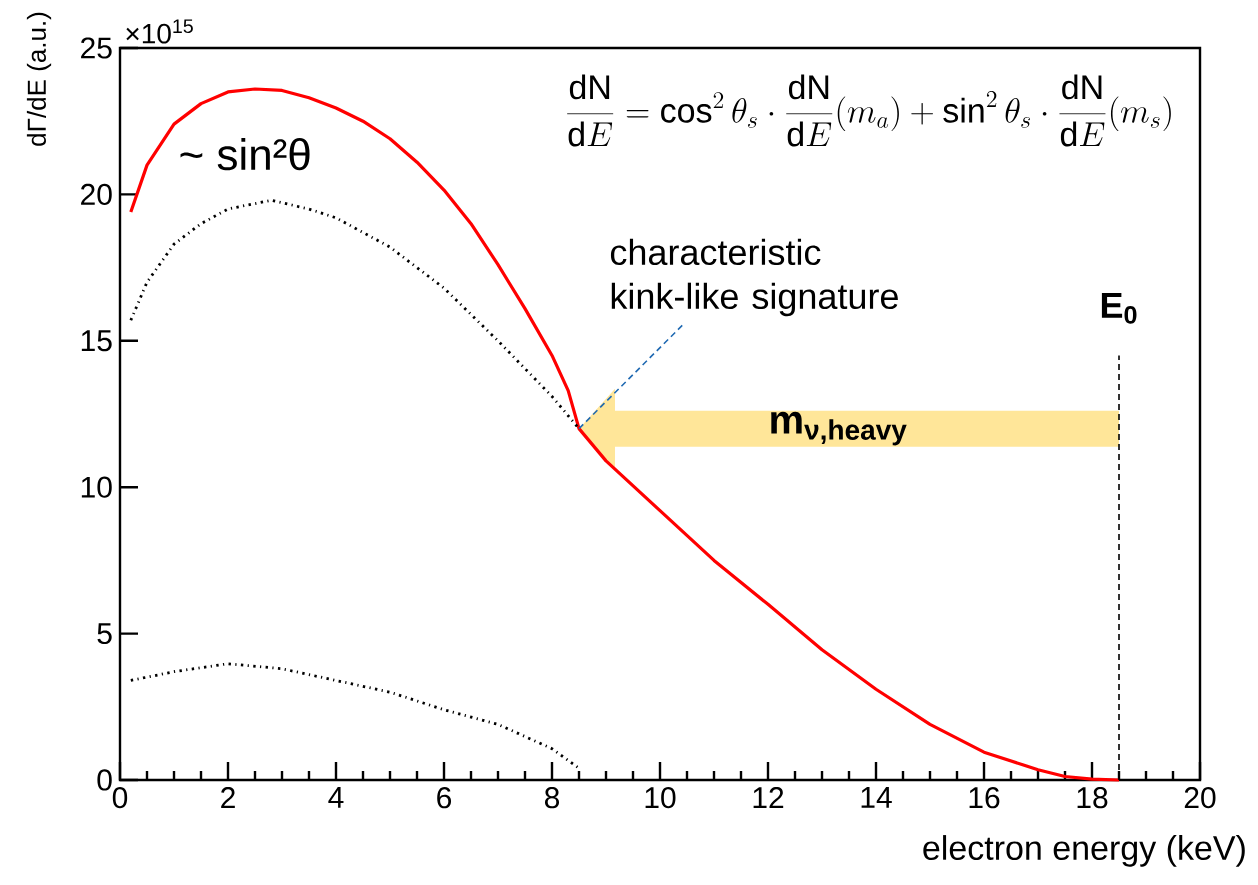 The width and height of the screenshot is (1258, 885). What do you see at coordinates (104, 780) in the screenshot?
I see `y-tick-label: 0` at bounding box center [104, 780].